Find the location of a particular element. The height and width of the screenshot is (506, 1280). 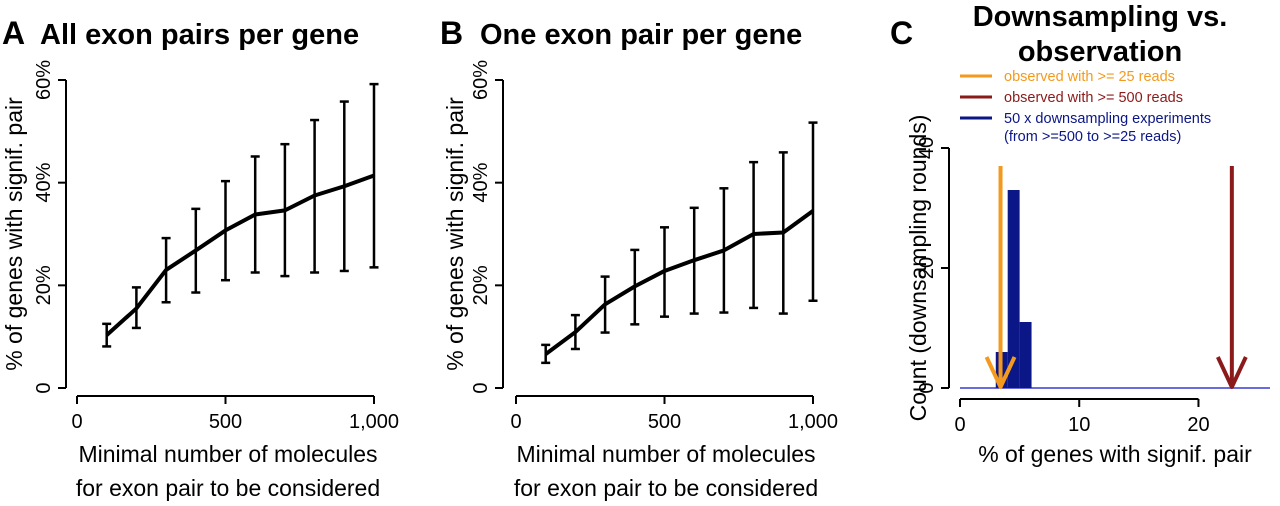

panel-c-y-tick-label: 20 is located at coordinates (927, 268).